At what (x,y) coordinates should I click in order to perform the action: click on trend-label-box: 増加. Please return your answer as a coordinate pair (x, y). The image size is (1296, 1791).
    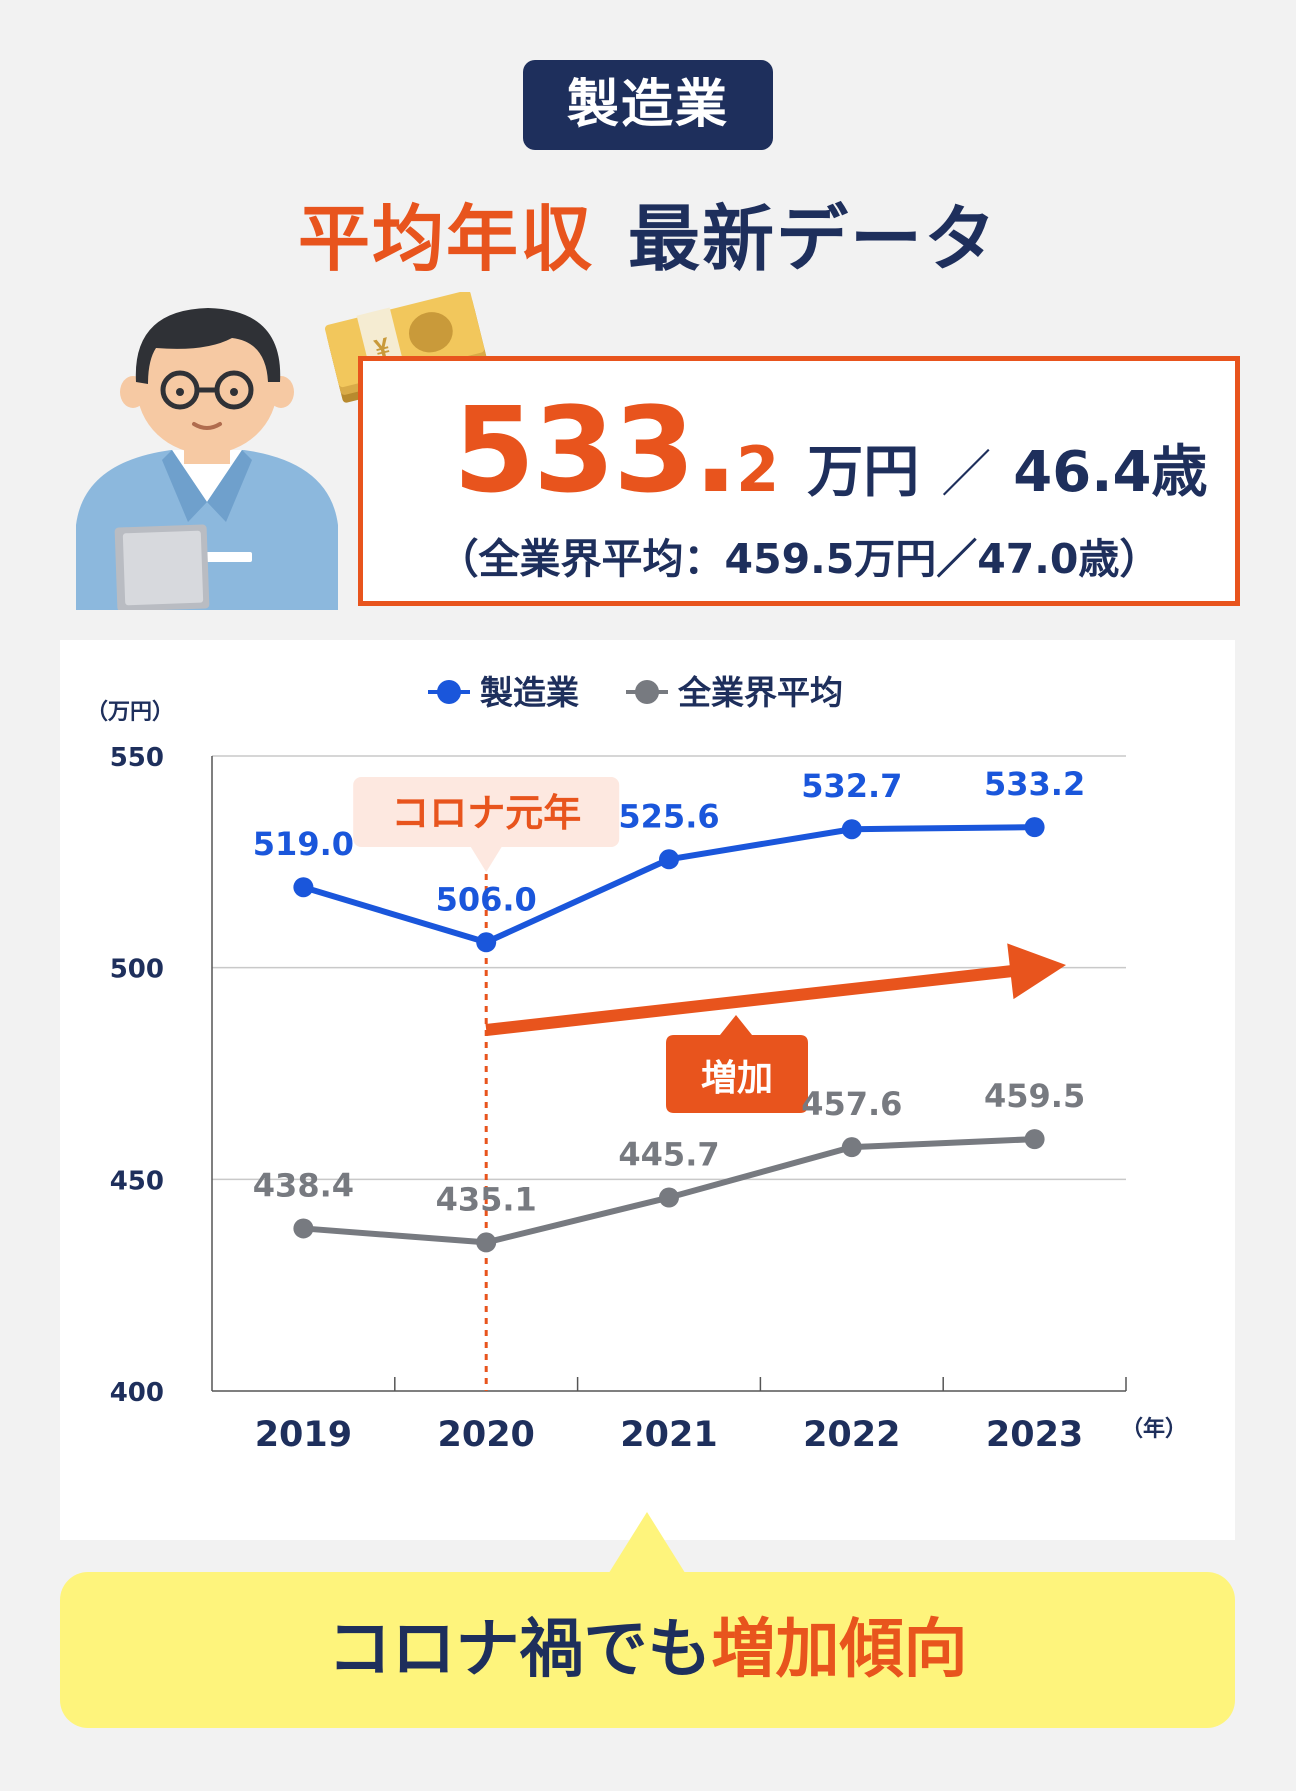
    Looking at the image, I should click on (737, 1064).